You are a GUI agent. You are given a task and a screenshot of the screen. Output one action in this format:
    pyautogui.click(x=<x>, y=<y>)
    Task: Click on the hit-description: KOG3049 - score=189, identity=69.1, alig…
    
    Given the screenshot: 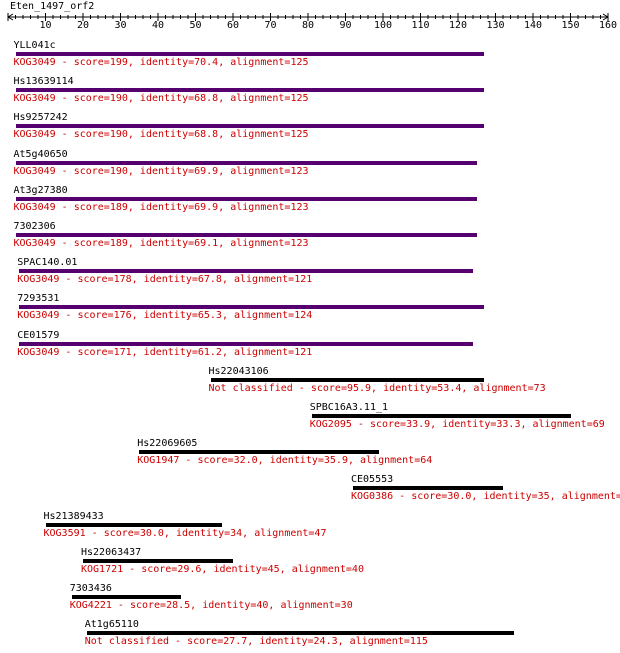 What is the action you would take?
    pyautogui.click(x=161, y=243)
    